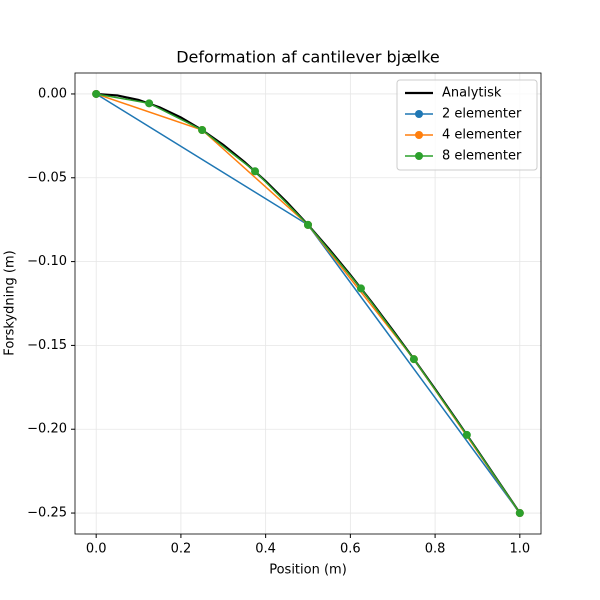  Describe the element at coordinates (52, 93) in the screenshot. I see `y-tick-label: 0.00` at that location.